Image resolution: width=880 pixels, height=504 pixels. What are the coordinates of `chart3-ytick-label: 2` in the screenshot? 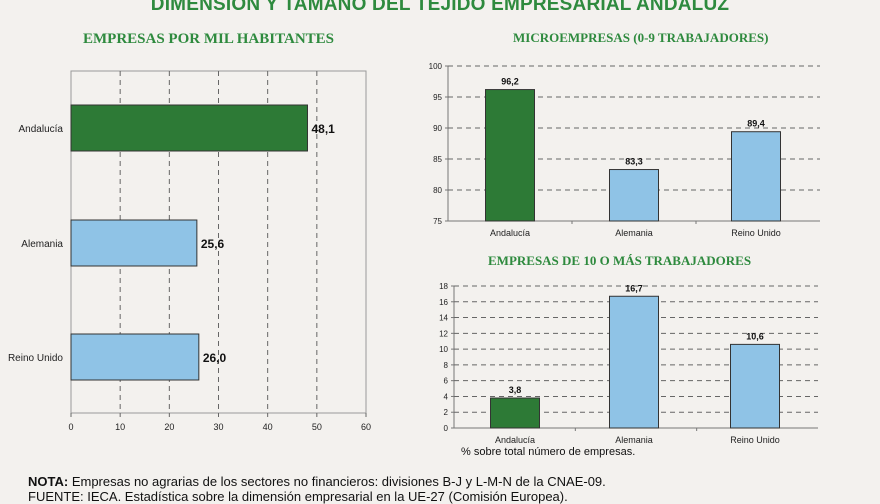 It's located at (446, 412).